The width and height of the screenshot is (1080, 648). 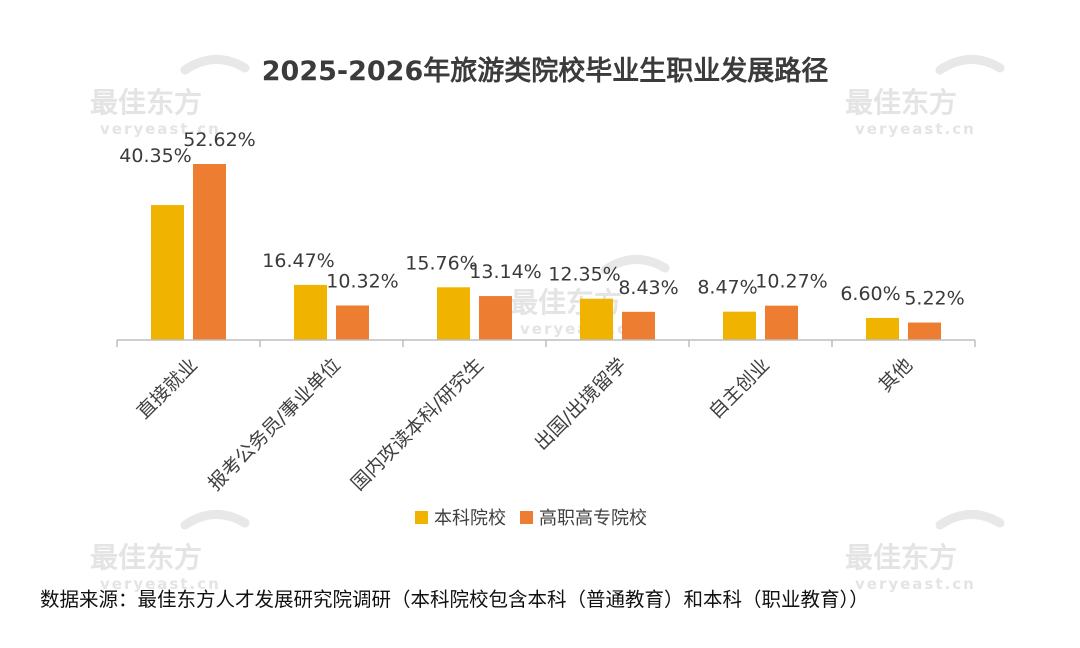 What do you see at coordinates (545, 71) in the screenshot?
I see `chart-title: 2025-2026年旅游类院校毕业生职业发展路径` at bounding box center [545, 71].